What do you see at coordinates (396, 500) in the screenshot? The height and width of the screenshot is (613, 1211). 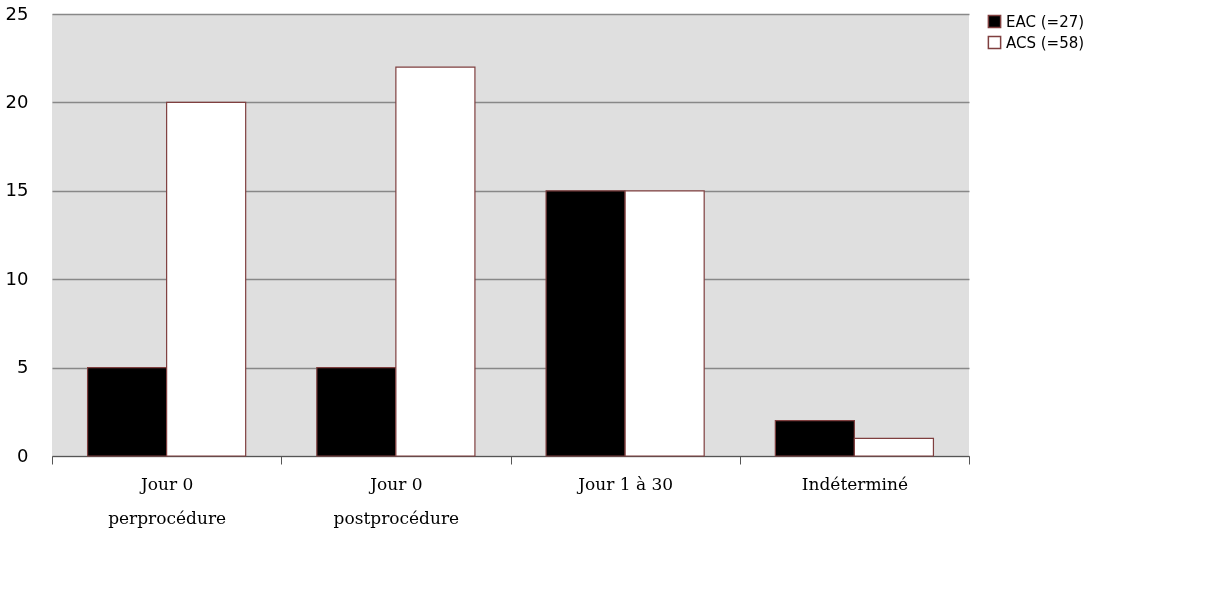 I see `x-tick-label: Jour 0 postprocédure` at bounding box center [396, 500].